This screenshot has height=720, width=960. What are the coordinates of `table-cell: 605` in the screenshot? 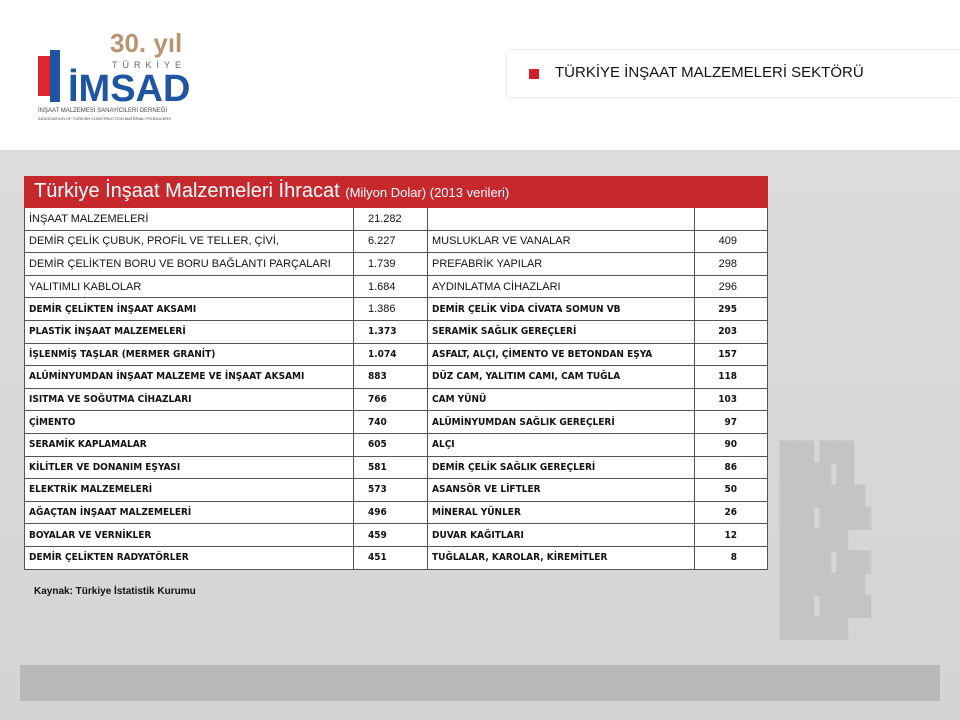 It's located at (390, 445).